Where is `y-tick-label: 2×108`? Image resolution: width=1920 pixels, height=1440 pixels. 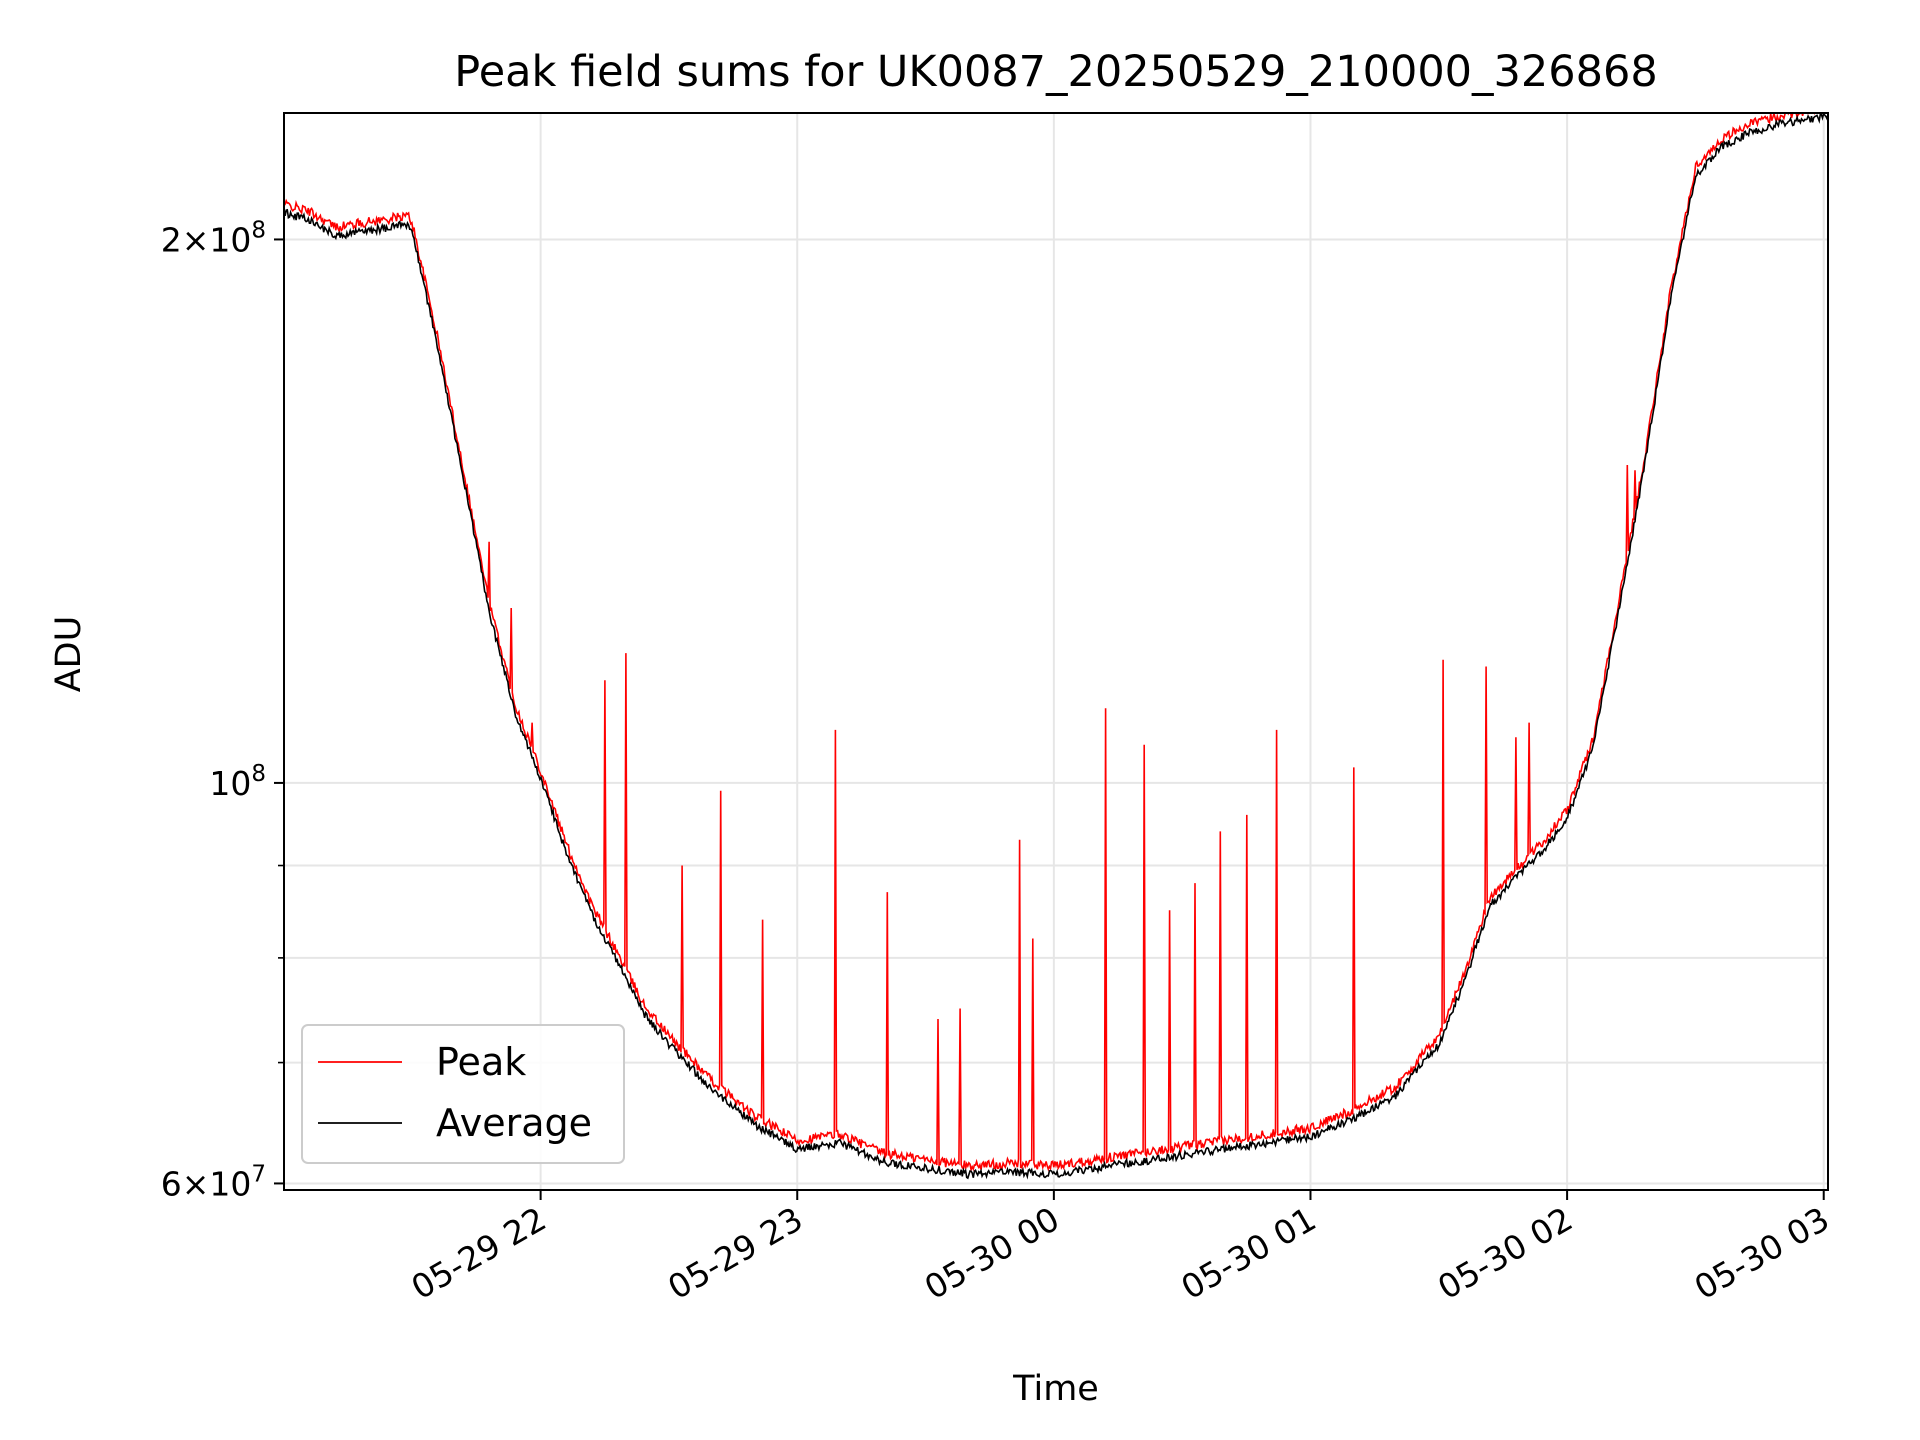
y-tick-label: 2×108 is located at coordinates (213, 238).